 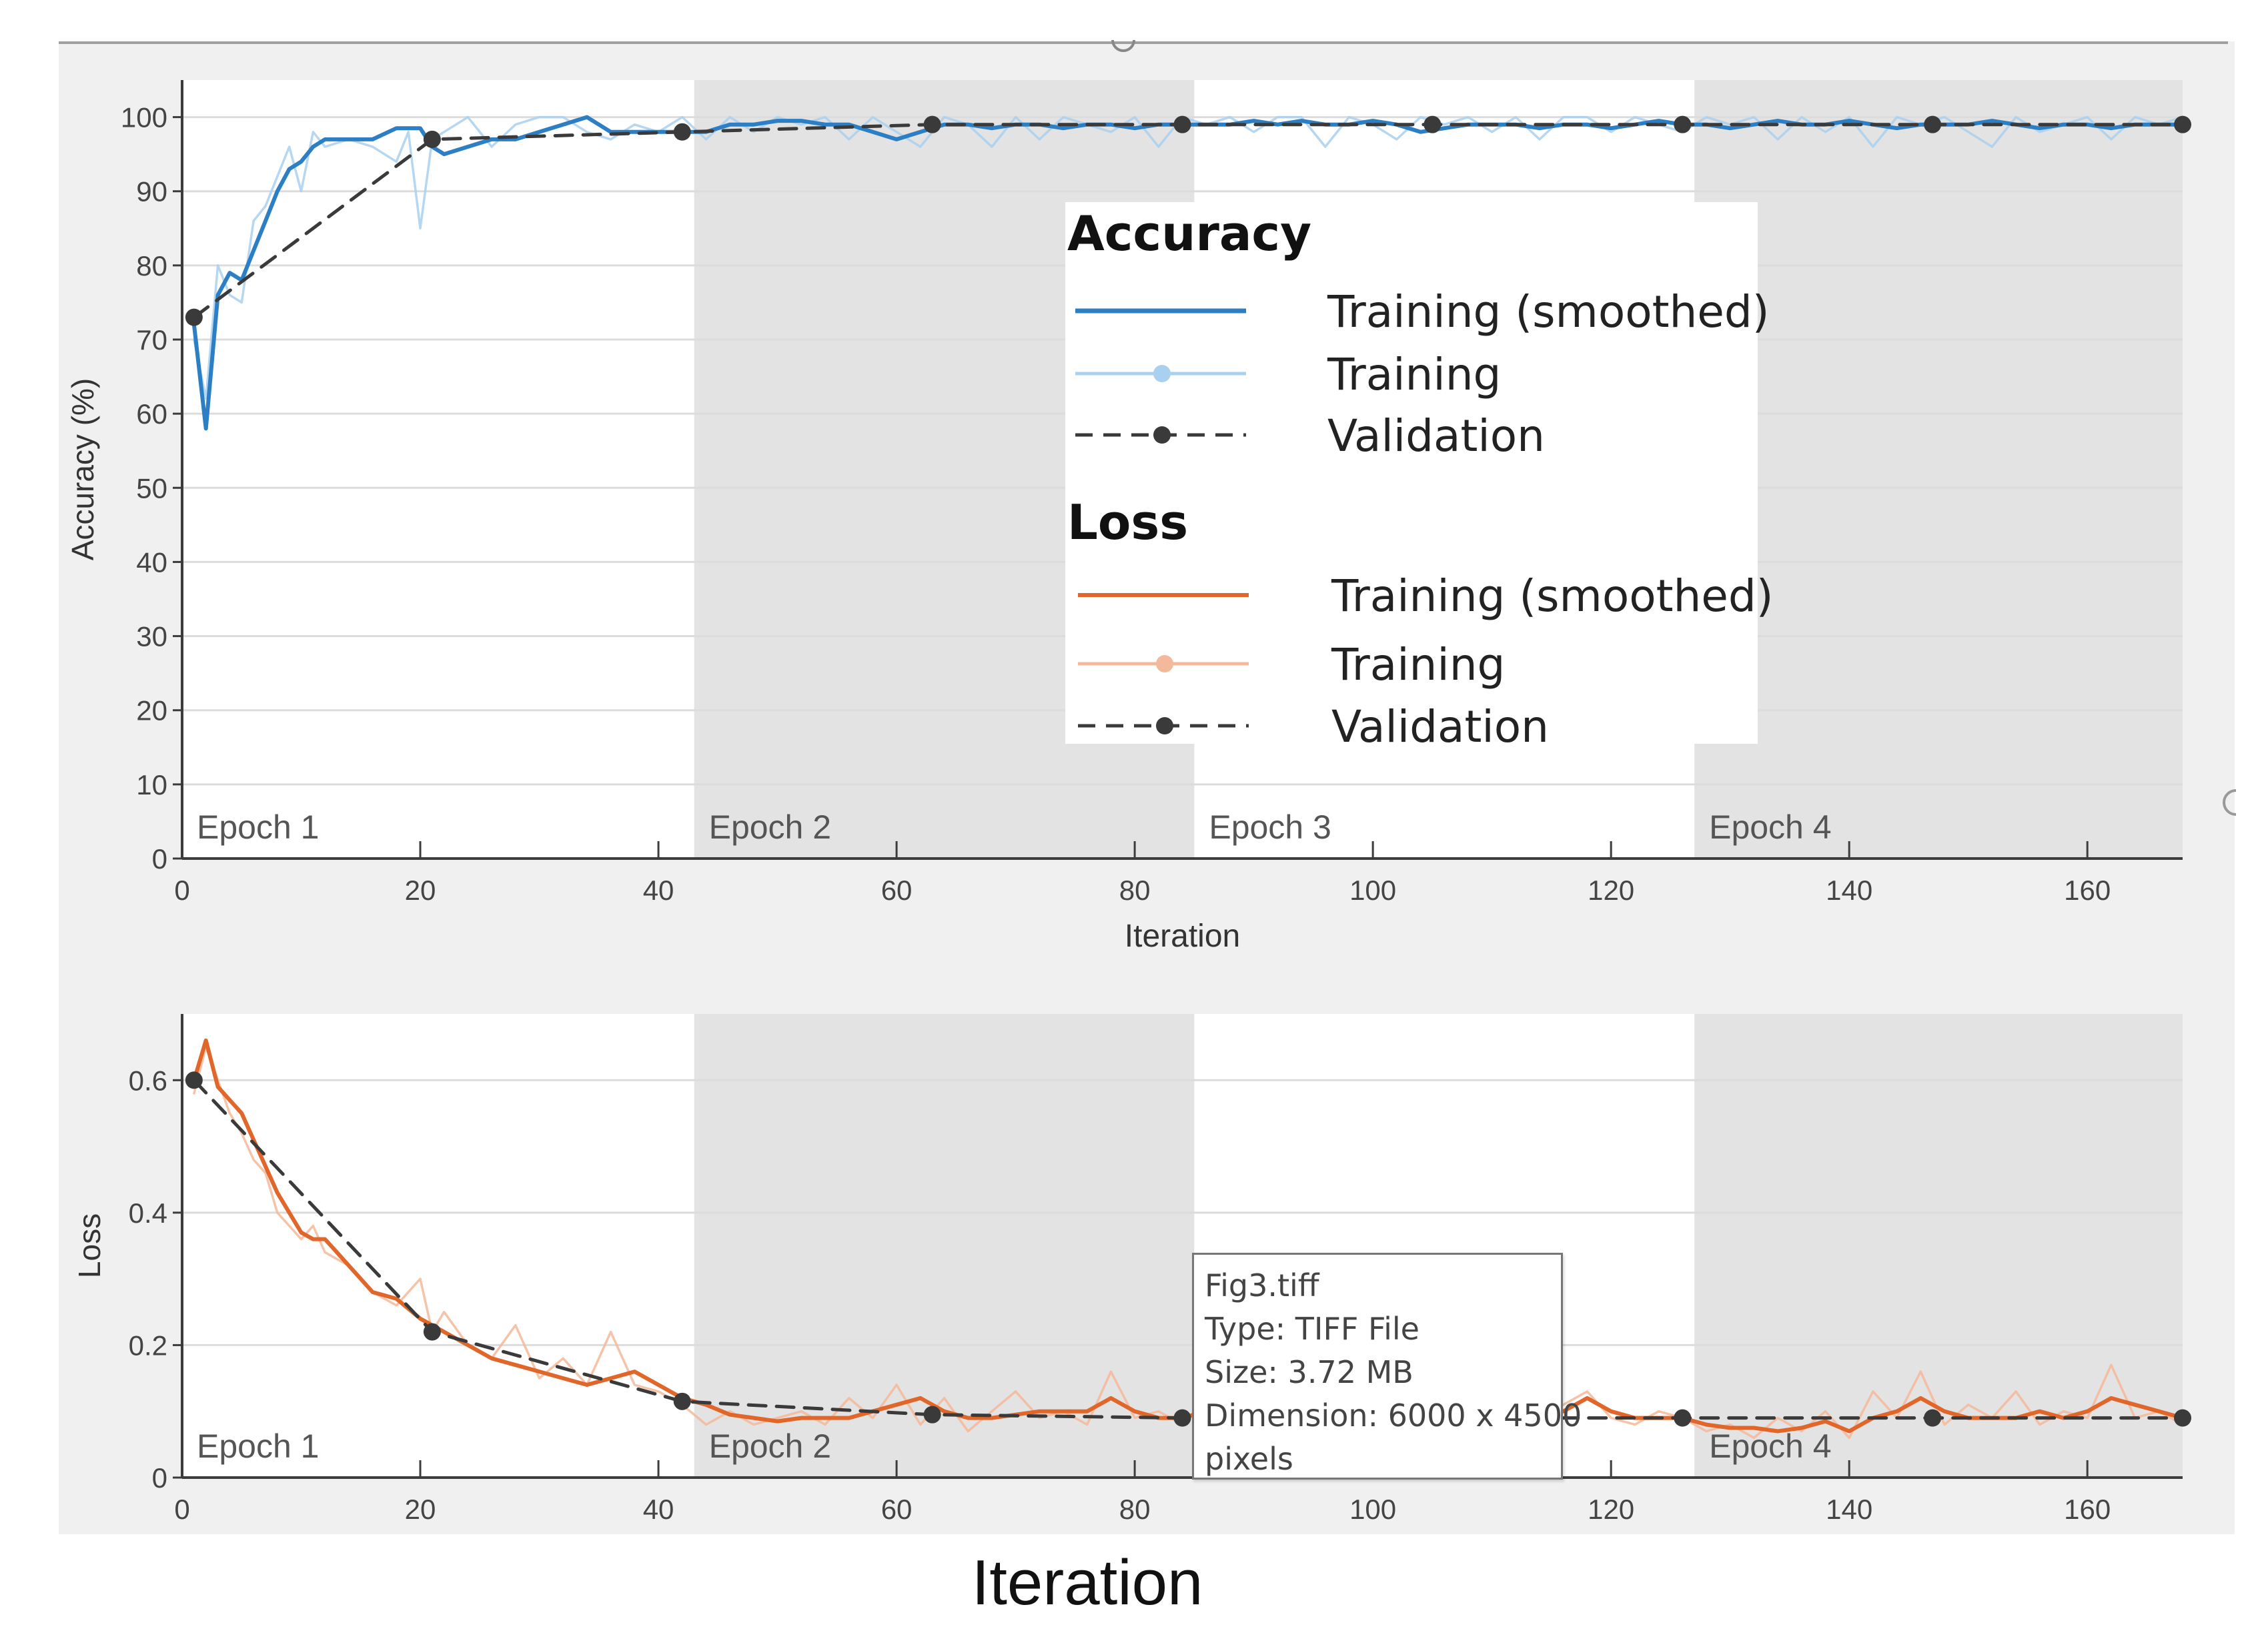 I want to click on acc-y-axis-label: Accuracy (%), so click(x=83, y=469).